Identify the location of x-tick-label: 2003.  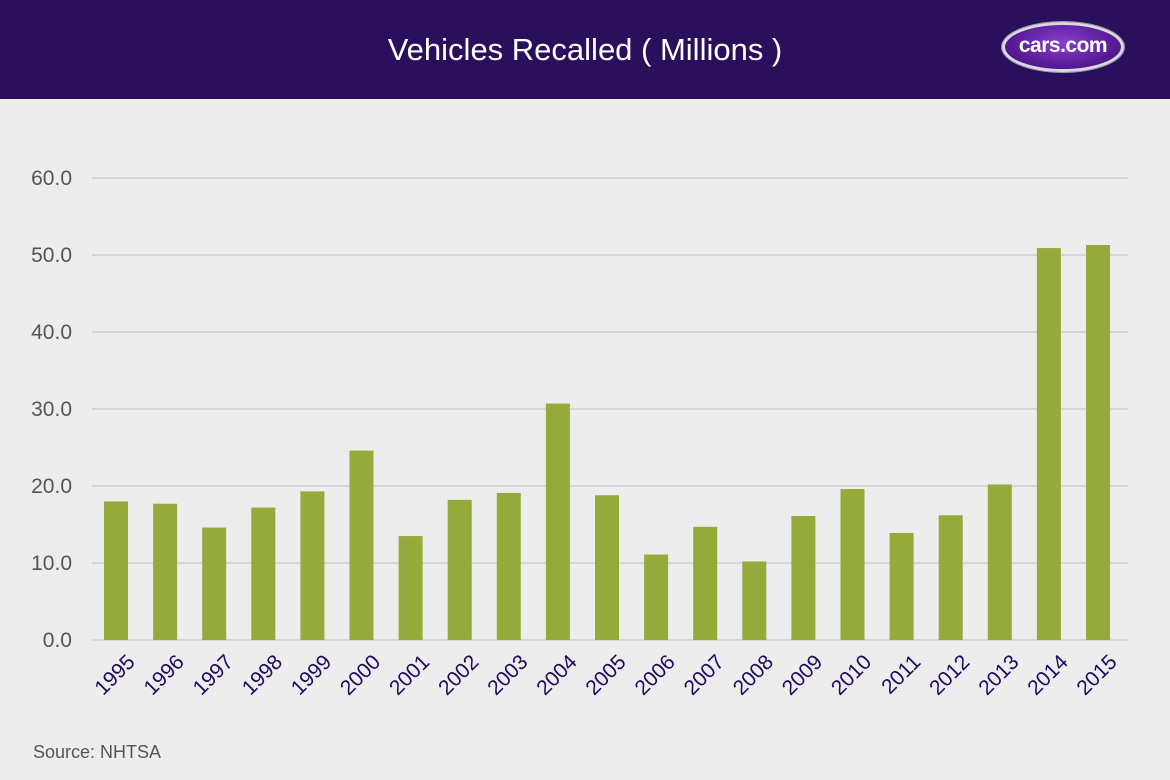
(507, 674).